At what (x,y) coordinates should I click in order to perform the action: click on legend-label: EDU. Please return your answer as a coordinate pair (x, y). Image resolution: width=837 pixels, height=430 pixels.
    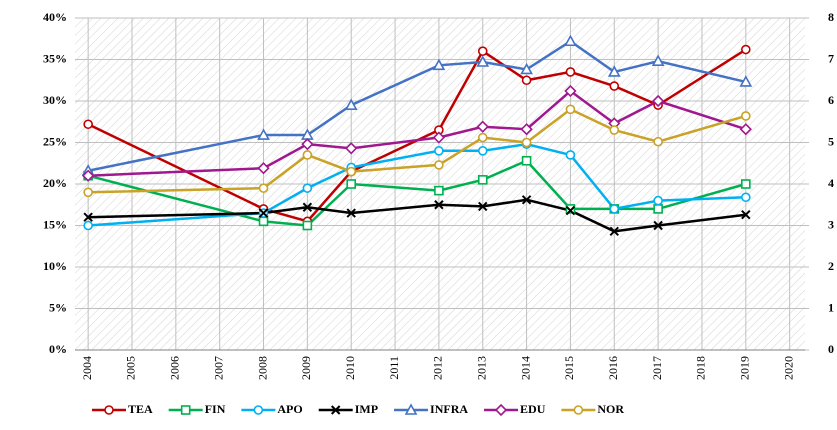
    Looking at the image, I should click on (533, 409).